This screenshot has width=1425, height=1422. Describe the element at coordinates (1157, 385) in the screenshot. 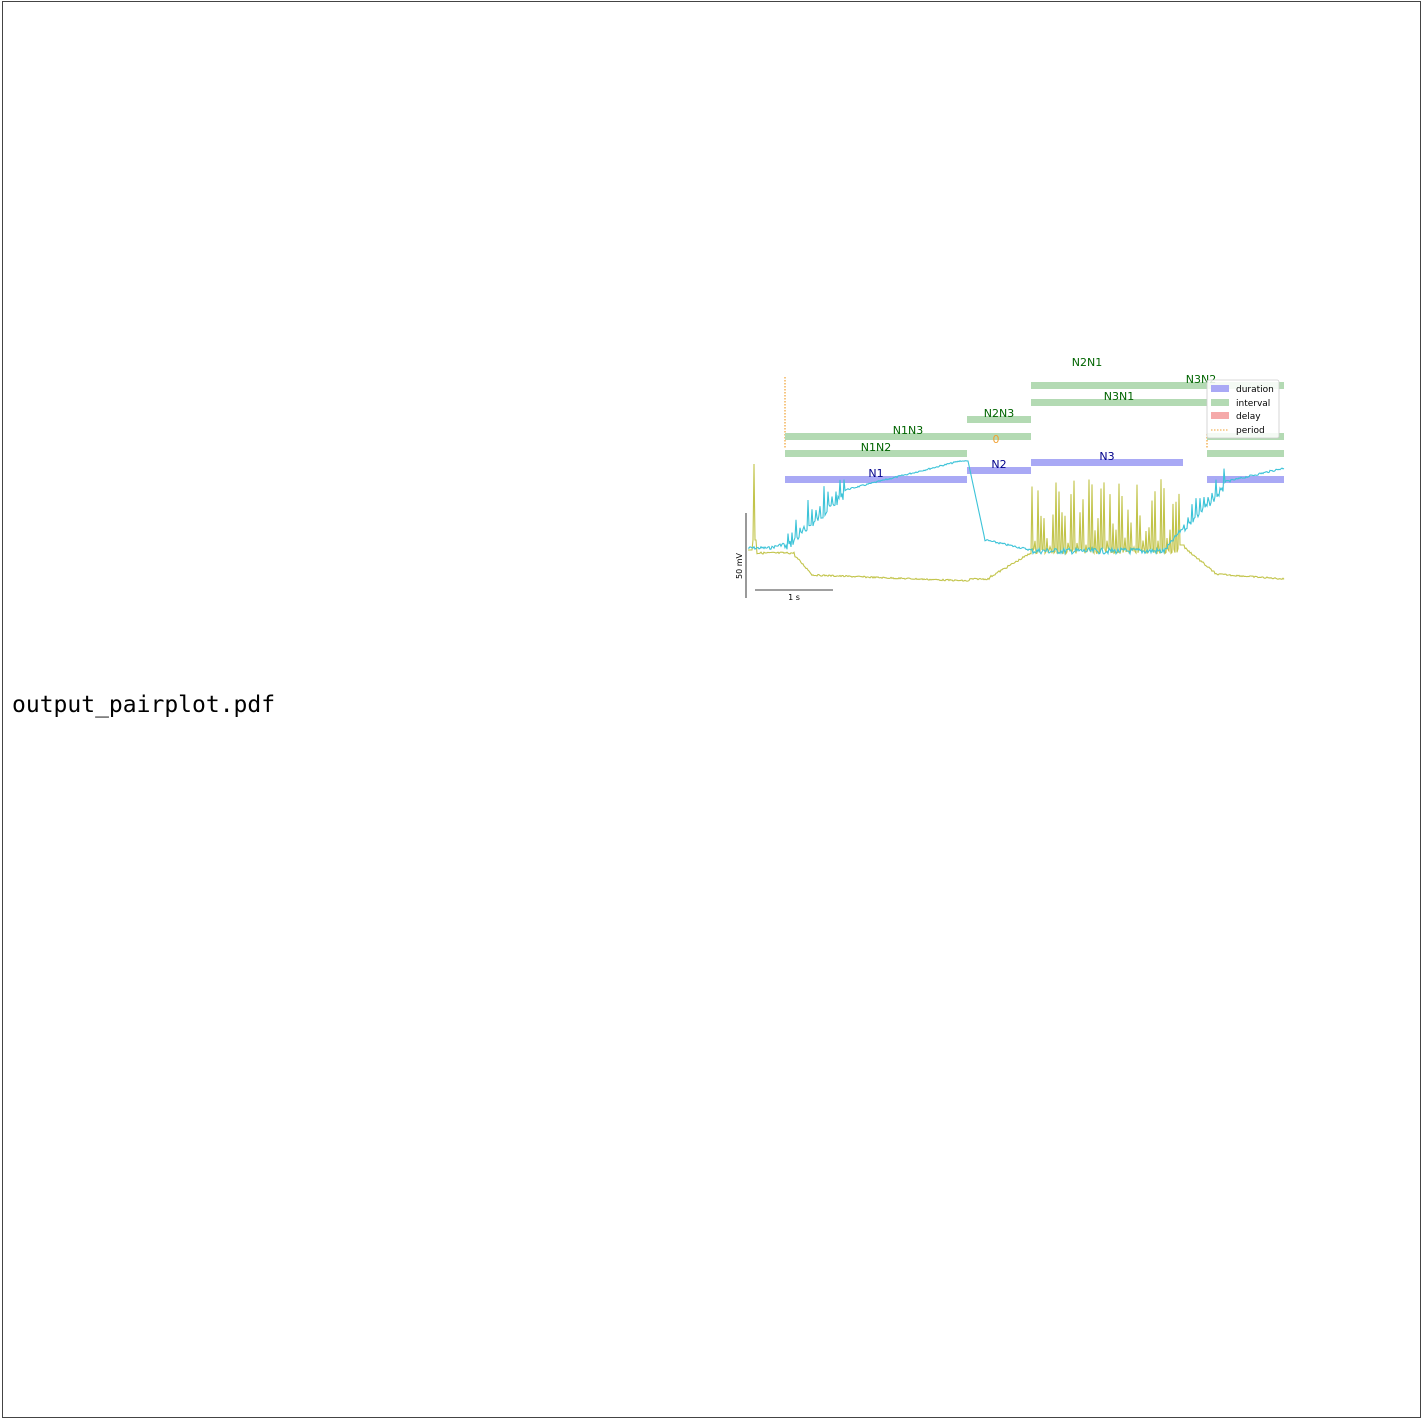

I see `interval-bar-n2n1` at that location.